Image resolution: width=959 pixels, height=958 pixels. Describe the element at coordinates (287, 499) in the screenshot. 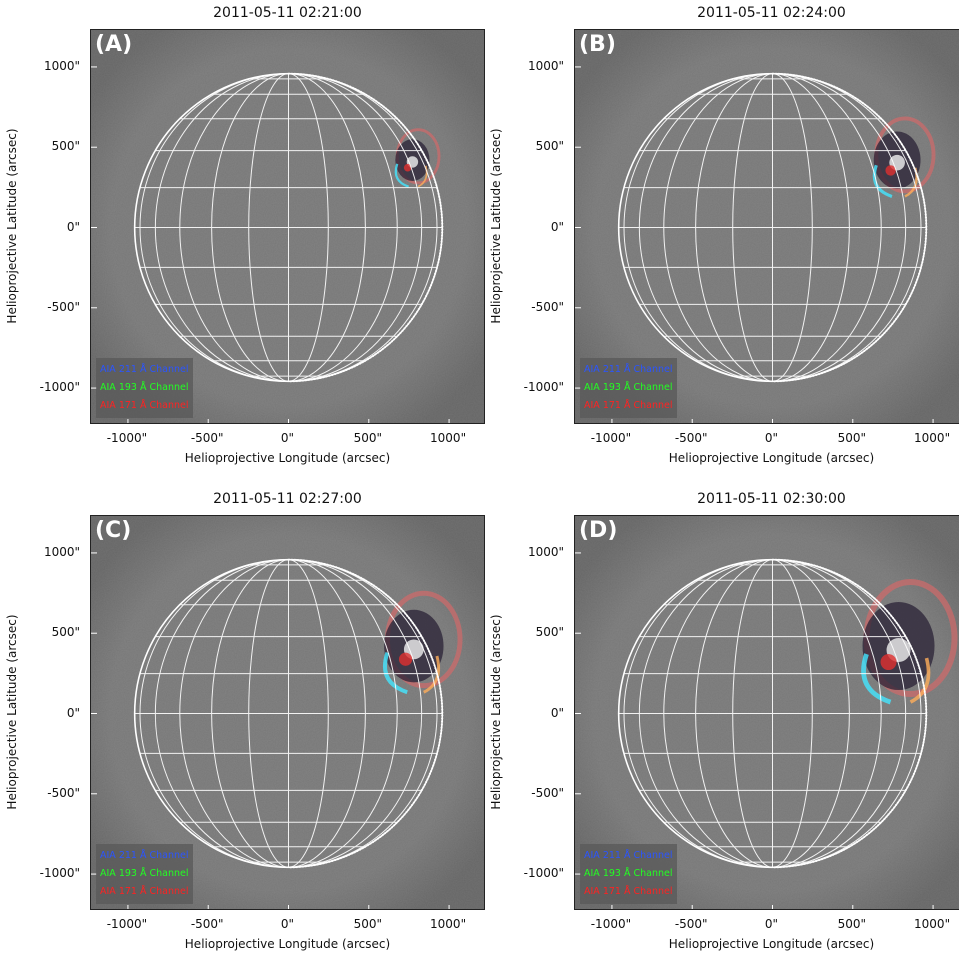

I see `panel-title: 2011-05-11 02:27:00` at that location.